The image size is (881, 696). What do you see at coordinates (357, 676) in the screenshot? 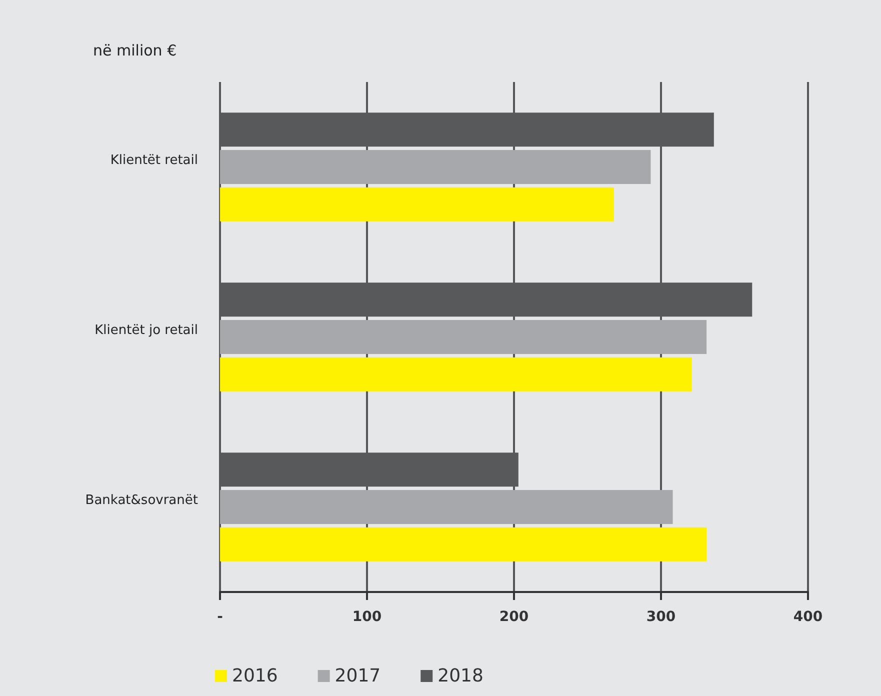
I see `legend-label: 2017` at bounding box center [357, 676].